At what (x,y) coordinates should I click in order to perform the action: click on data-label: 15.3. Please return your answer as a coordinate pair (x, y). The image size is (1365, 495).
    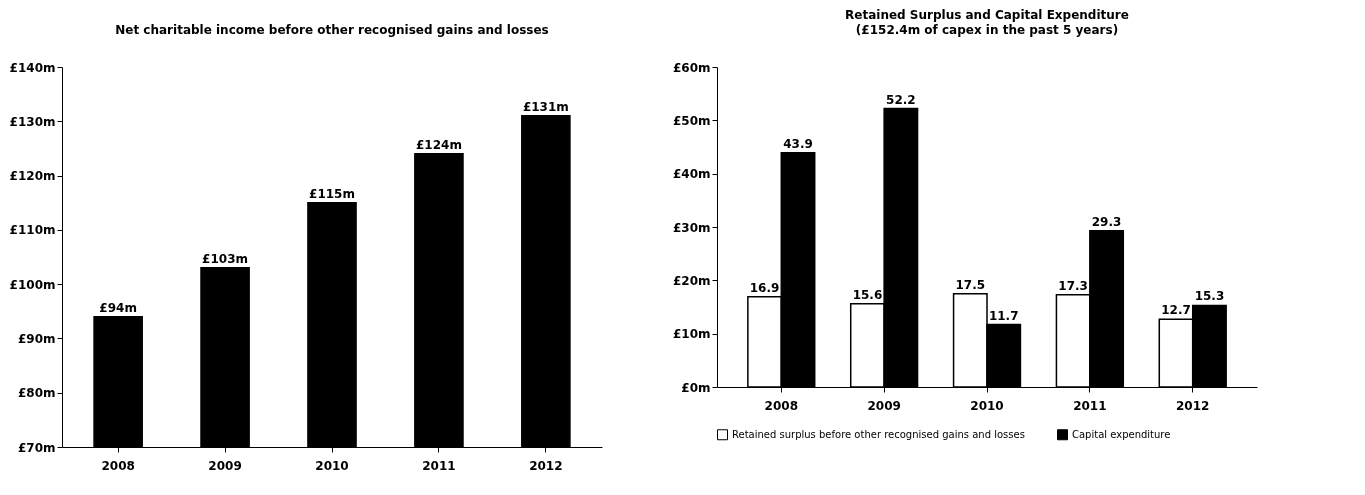
    Looking at the image, I should click on (1209, 296).